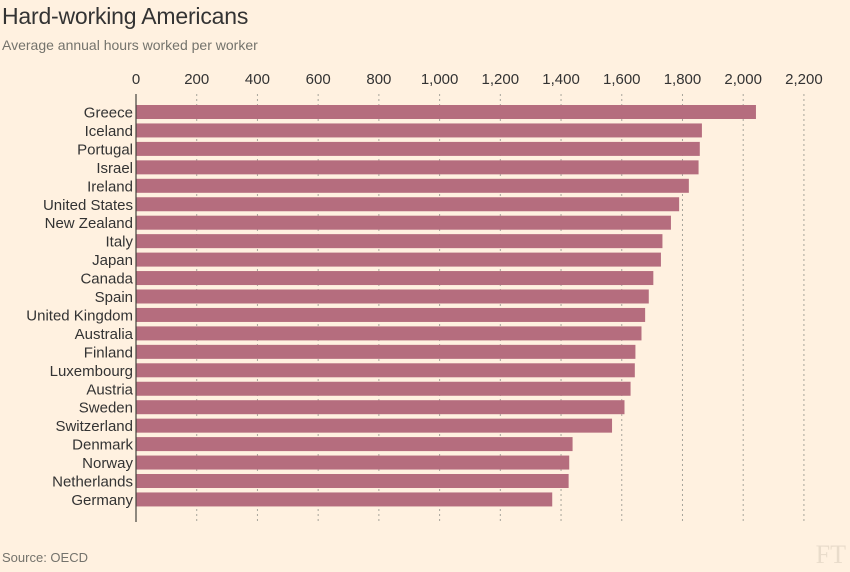  Describe the element at coordinates (196, 79) in the screenshot. I see `x-tick-label: 200` at that location.